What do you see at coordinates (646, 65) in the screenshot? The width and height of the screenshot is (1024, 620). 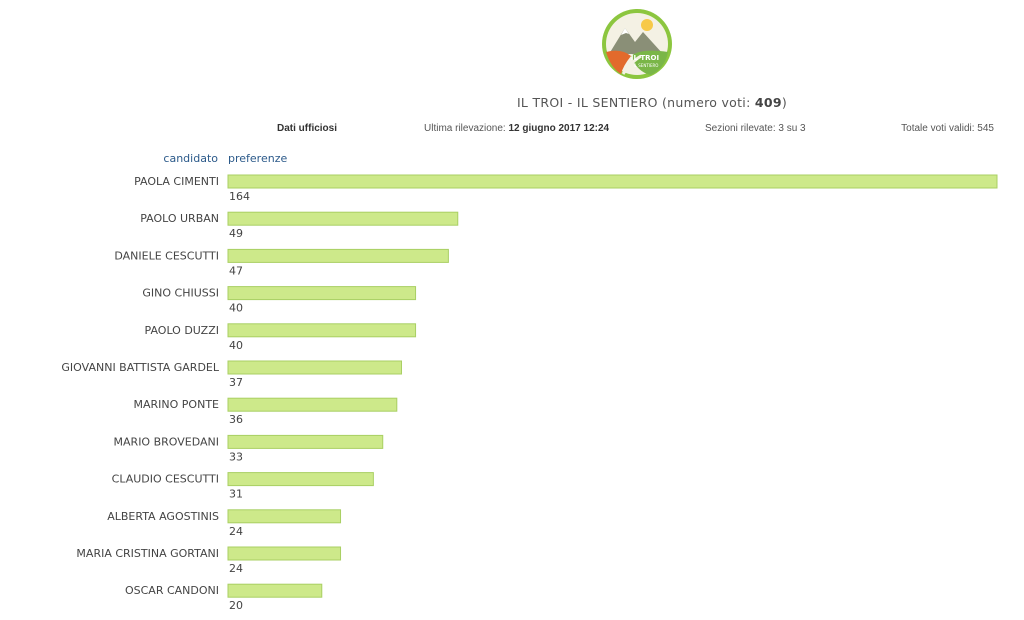 I see `svg-text: IL SENTIERO` at bounding box center [646, 65].